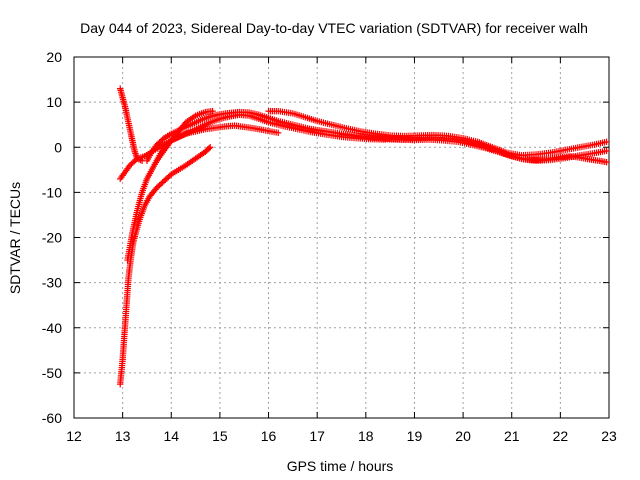  I want to click on y-axis-label: SDTVAR / TECUs, so click(15, 238).